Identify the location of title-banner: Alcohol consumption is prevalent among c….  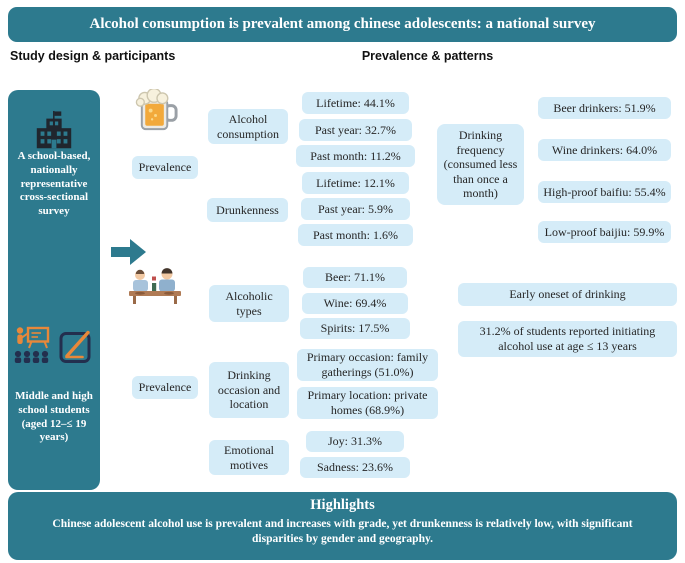
(342, 24).